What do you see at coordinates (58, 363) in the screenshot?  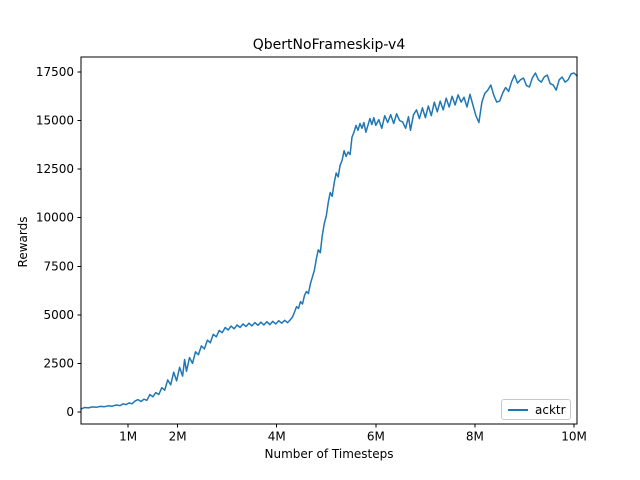 I see `y-tick-label: 2500` at bounding box center [58, 363].